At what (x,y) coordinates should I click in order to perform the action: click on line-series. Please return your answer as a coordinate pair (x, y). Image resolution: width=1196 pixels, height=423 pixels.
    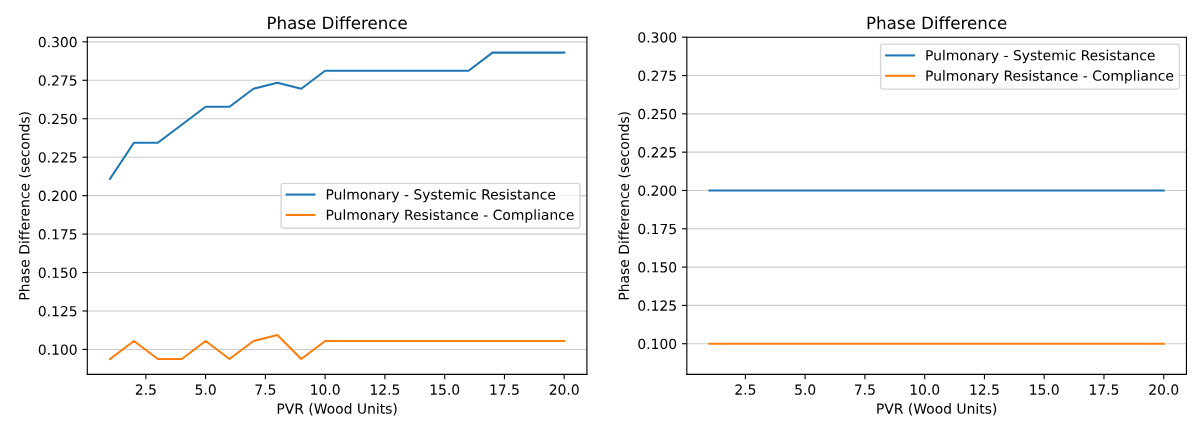
    Looking at the image, I should click on (337, 115).